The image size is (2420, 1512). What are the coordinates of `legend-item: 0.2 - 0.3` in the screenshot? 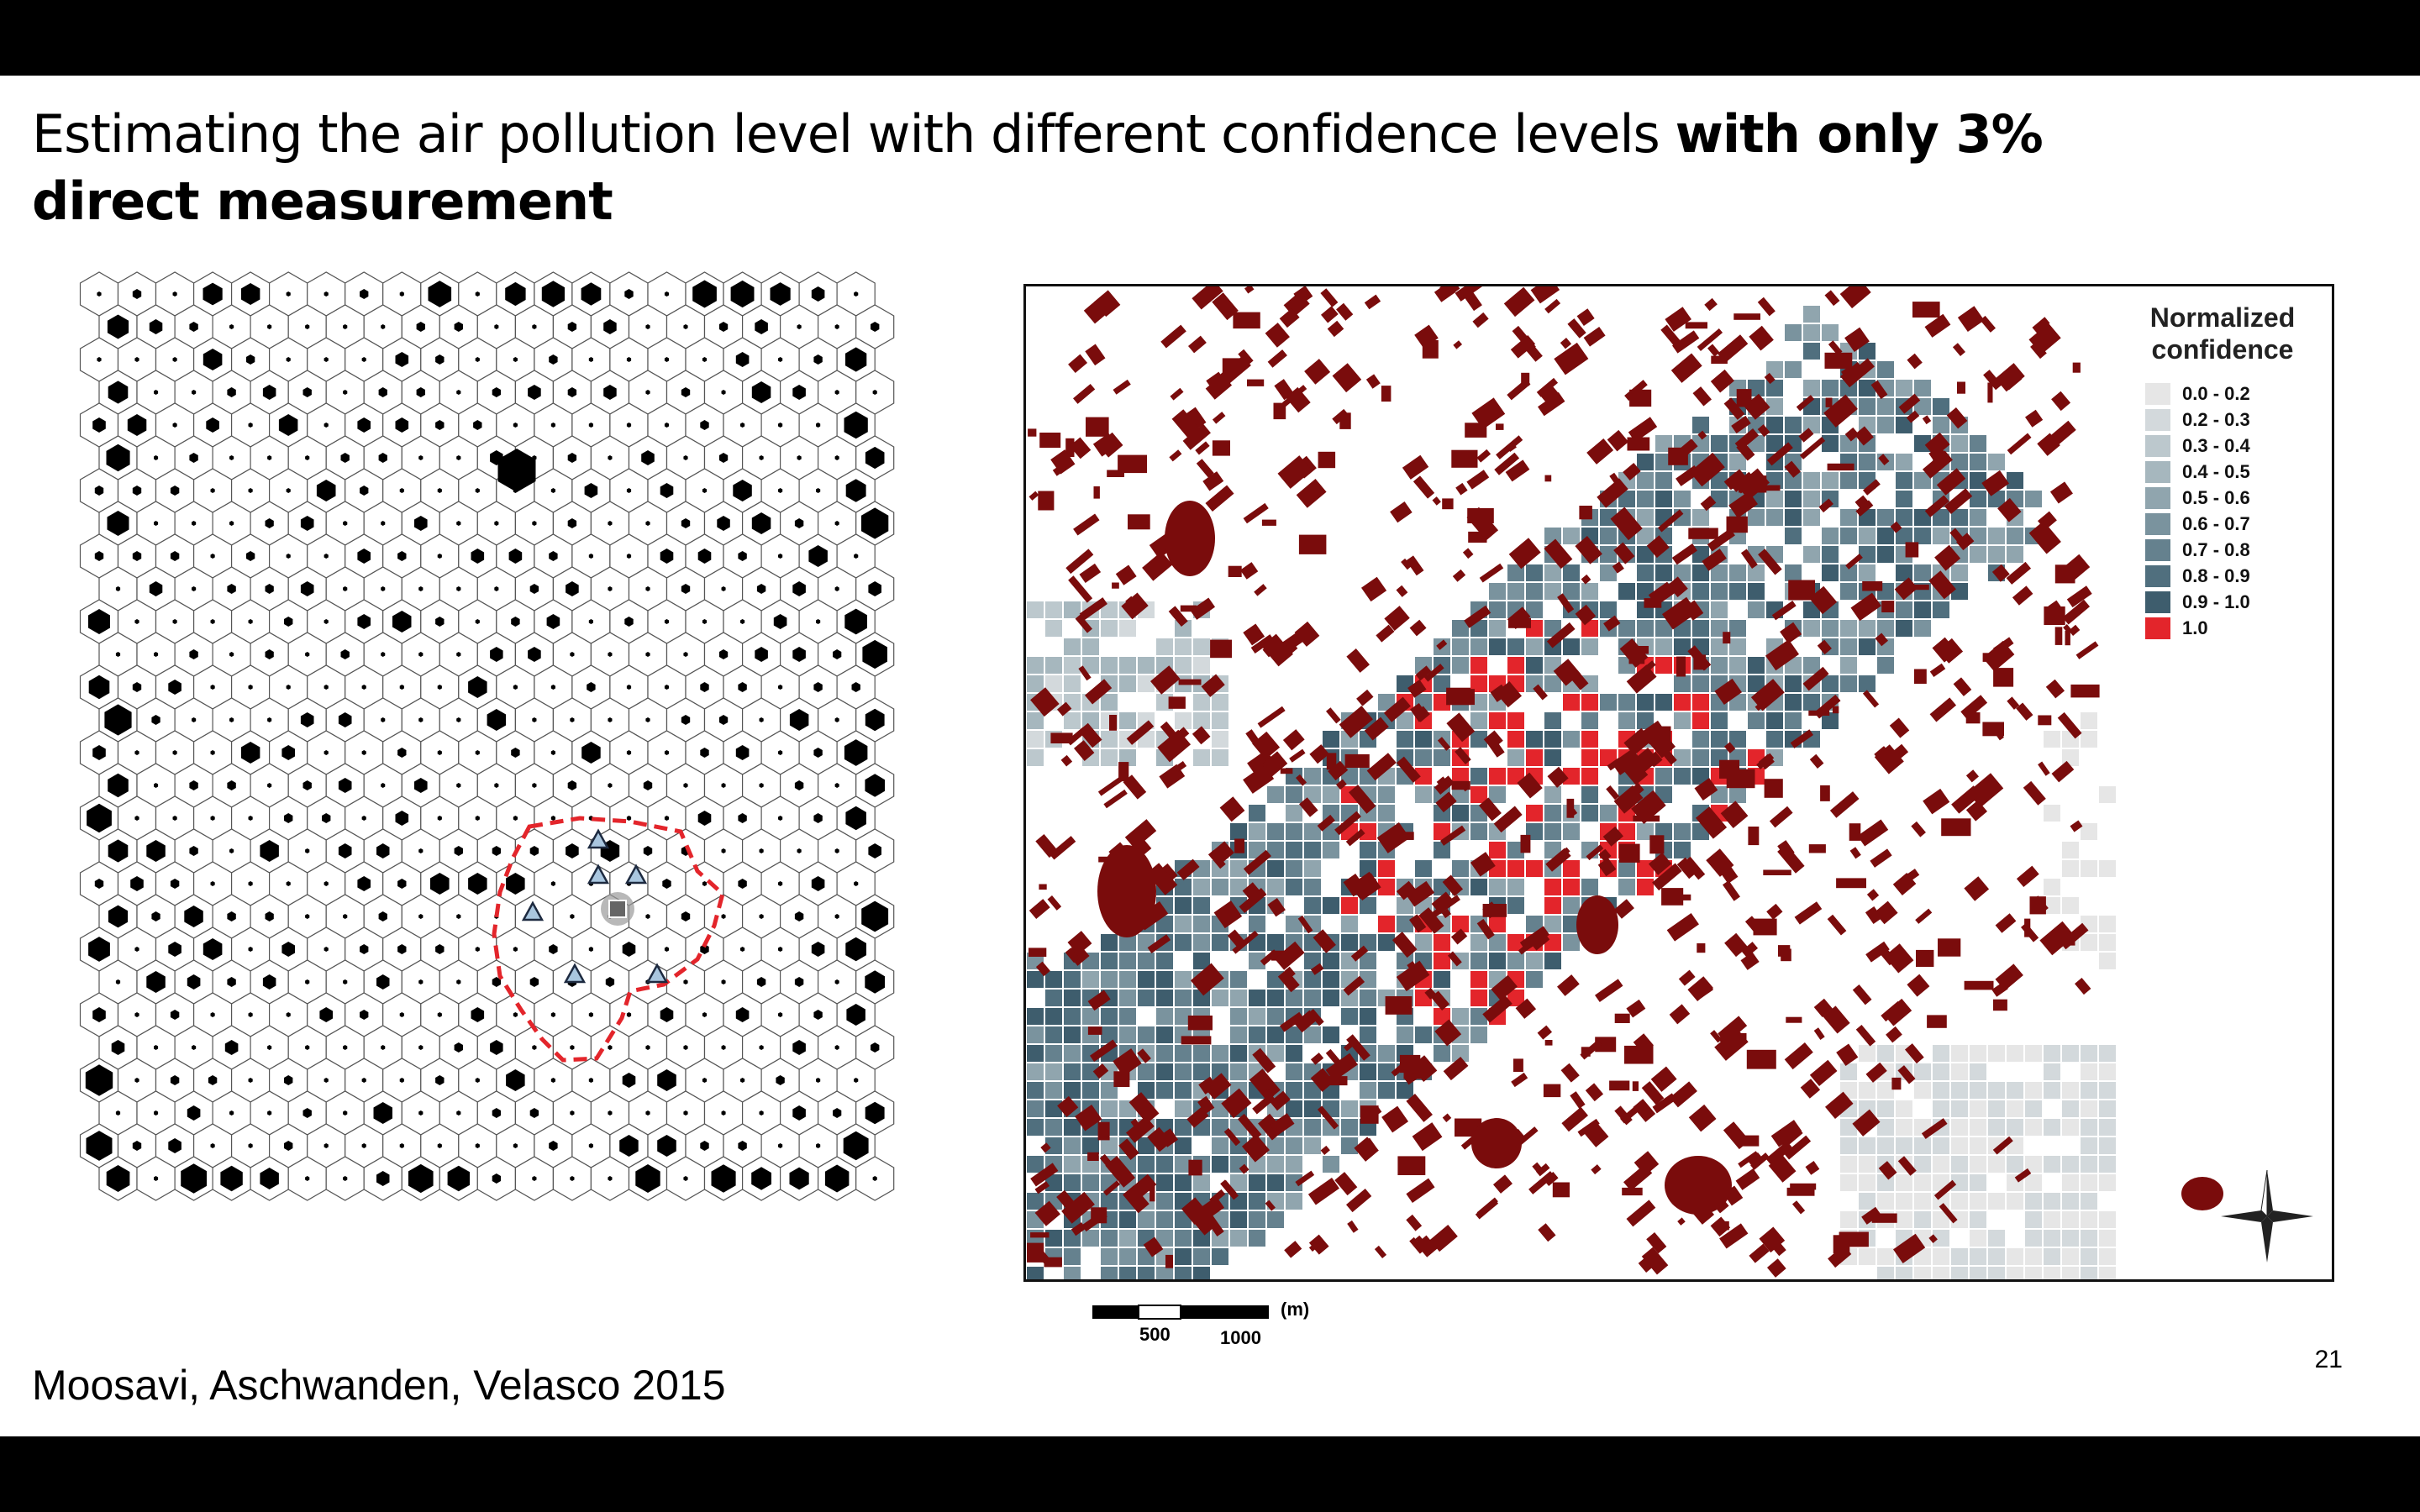 It's located at (2223, 420).